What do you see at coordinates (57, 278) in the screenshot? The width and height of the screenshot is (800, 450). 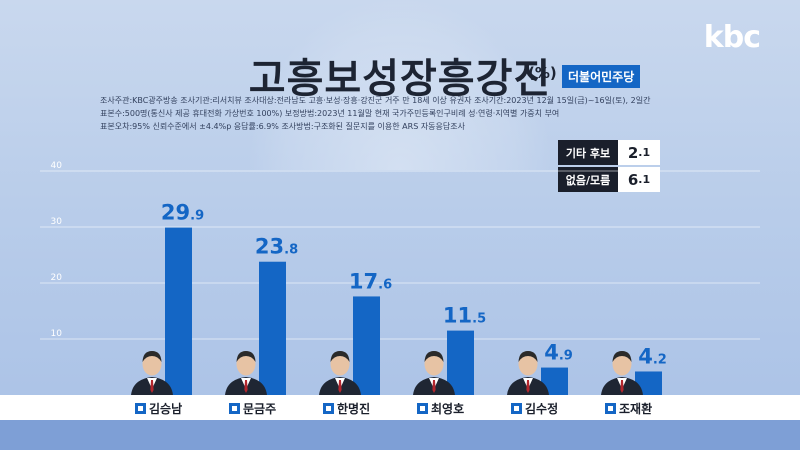 I see `y-tick-label: 20` at bounding box center [57, 278].